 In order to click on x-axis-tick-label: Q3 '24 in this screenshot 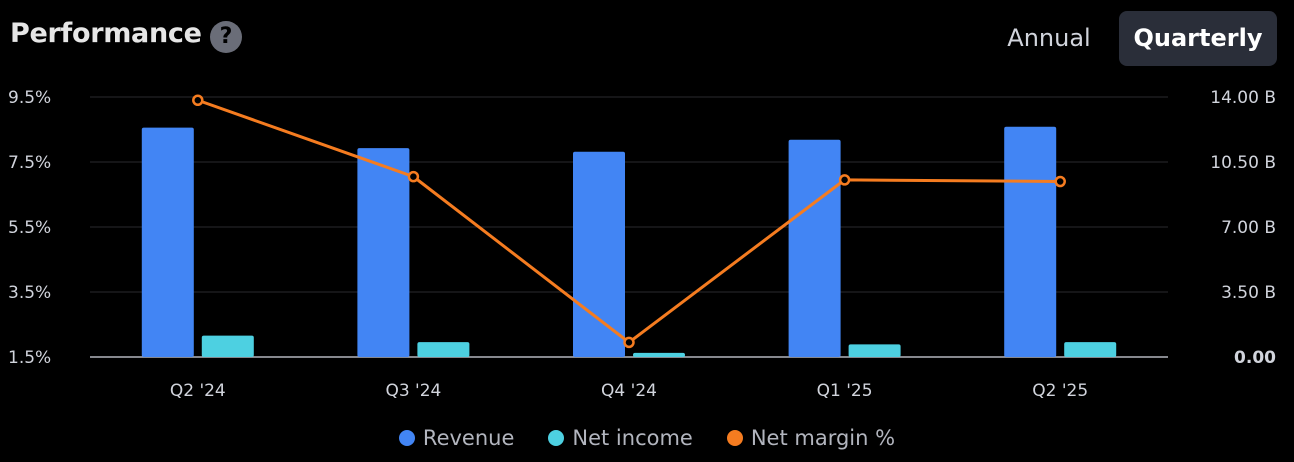, I will do `click(413, 391)`.